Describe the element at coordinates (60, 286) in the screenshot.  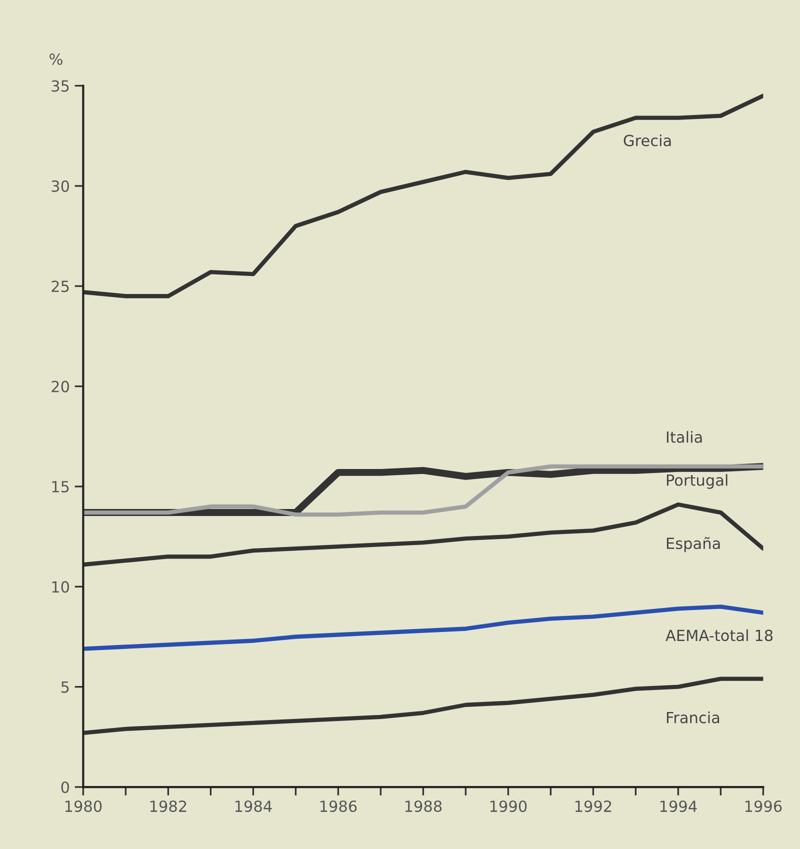
I see `y-tick-label: 25` at that location.